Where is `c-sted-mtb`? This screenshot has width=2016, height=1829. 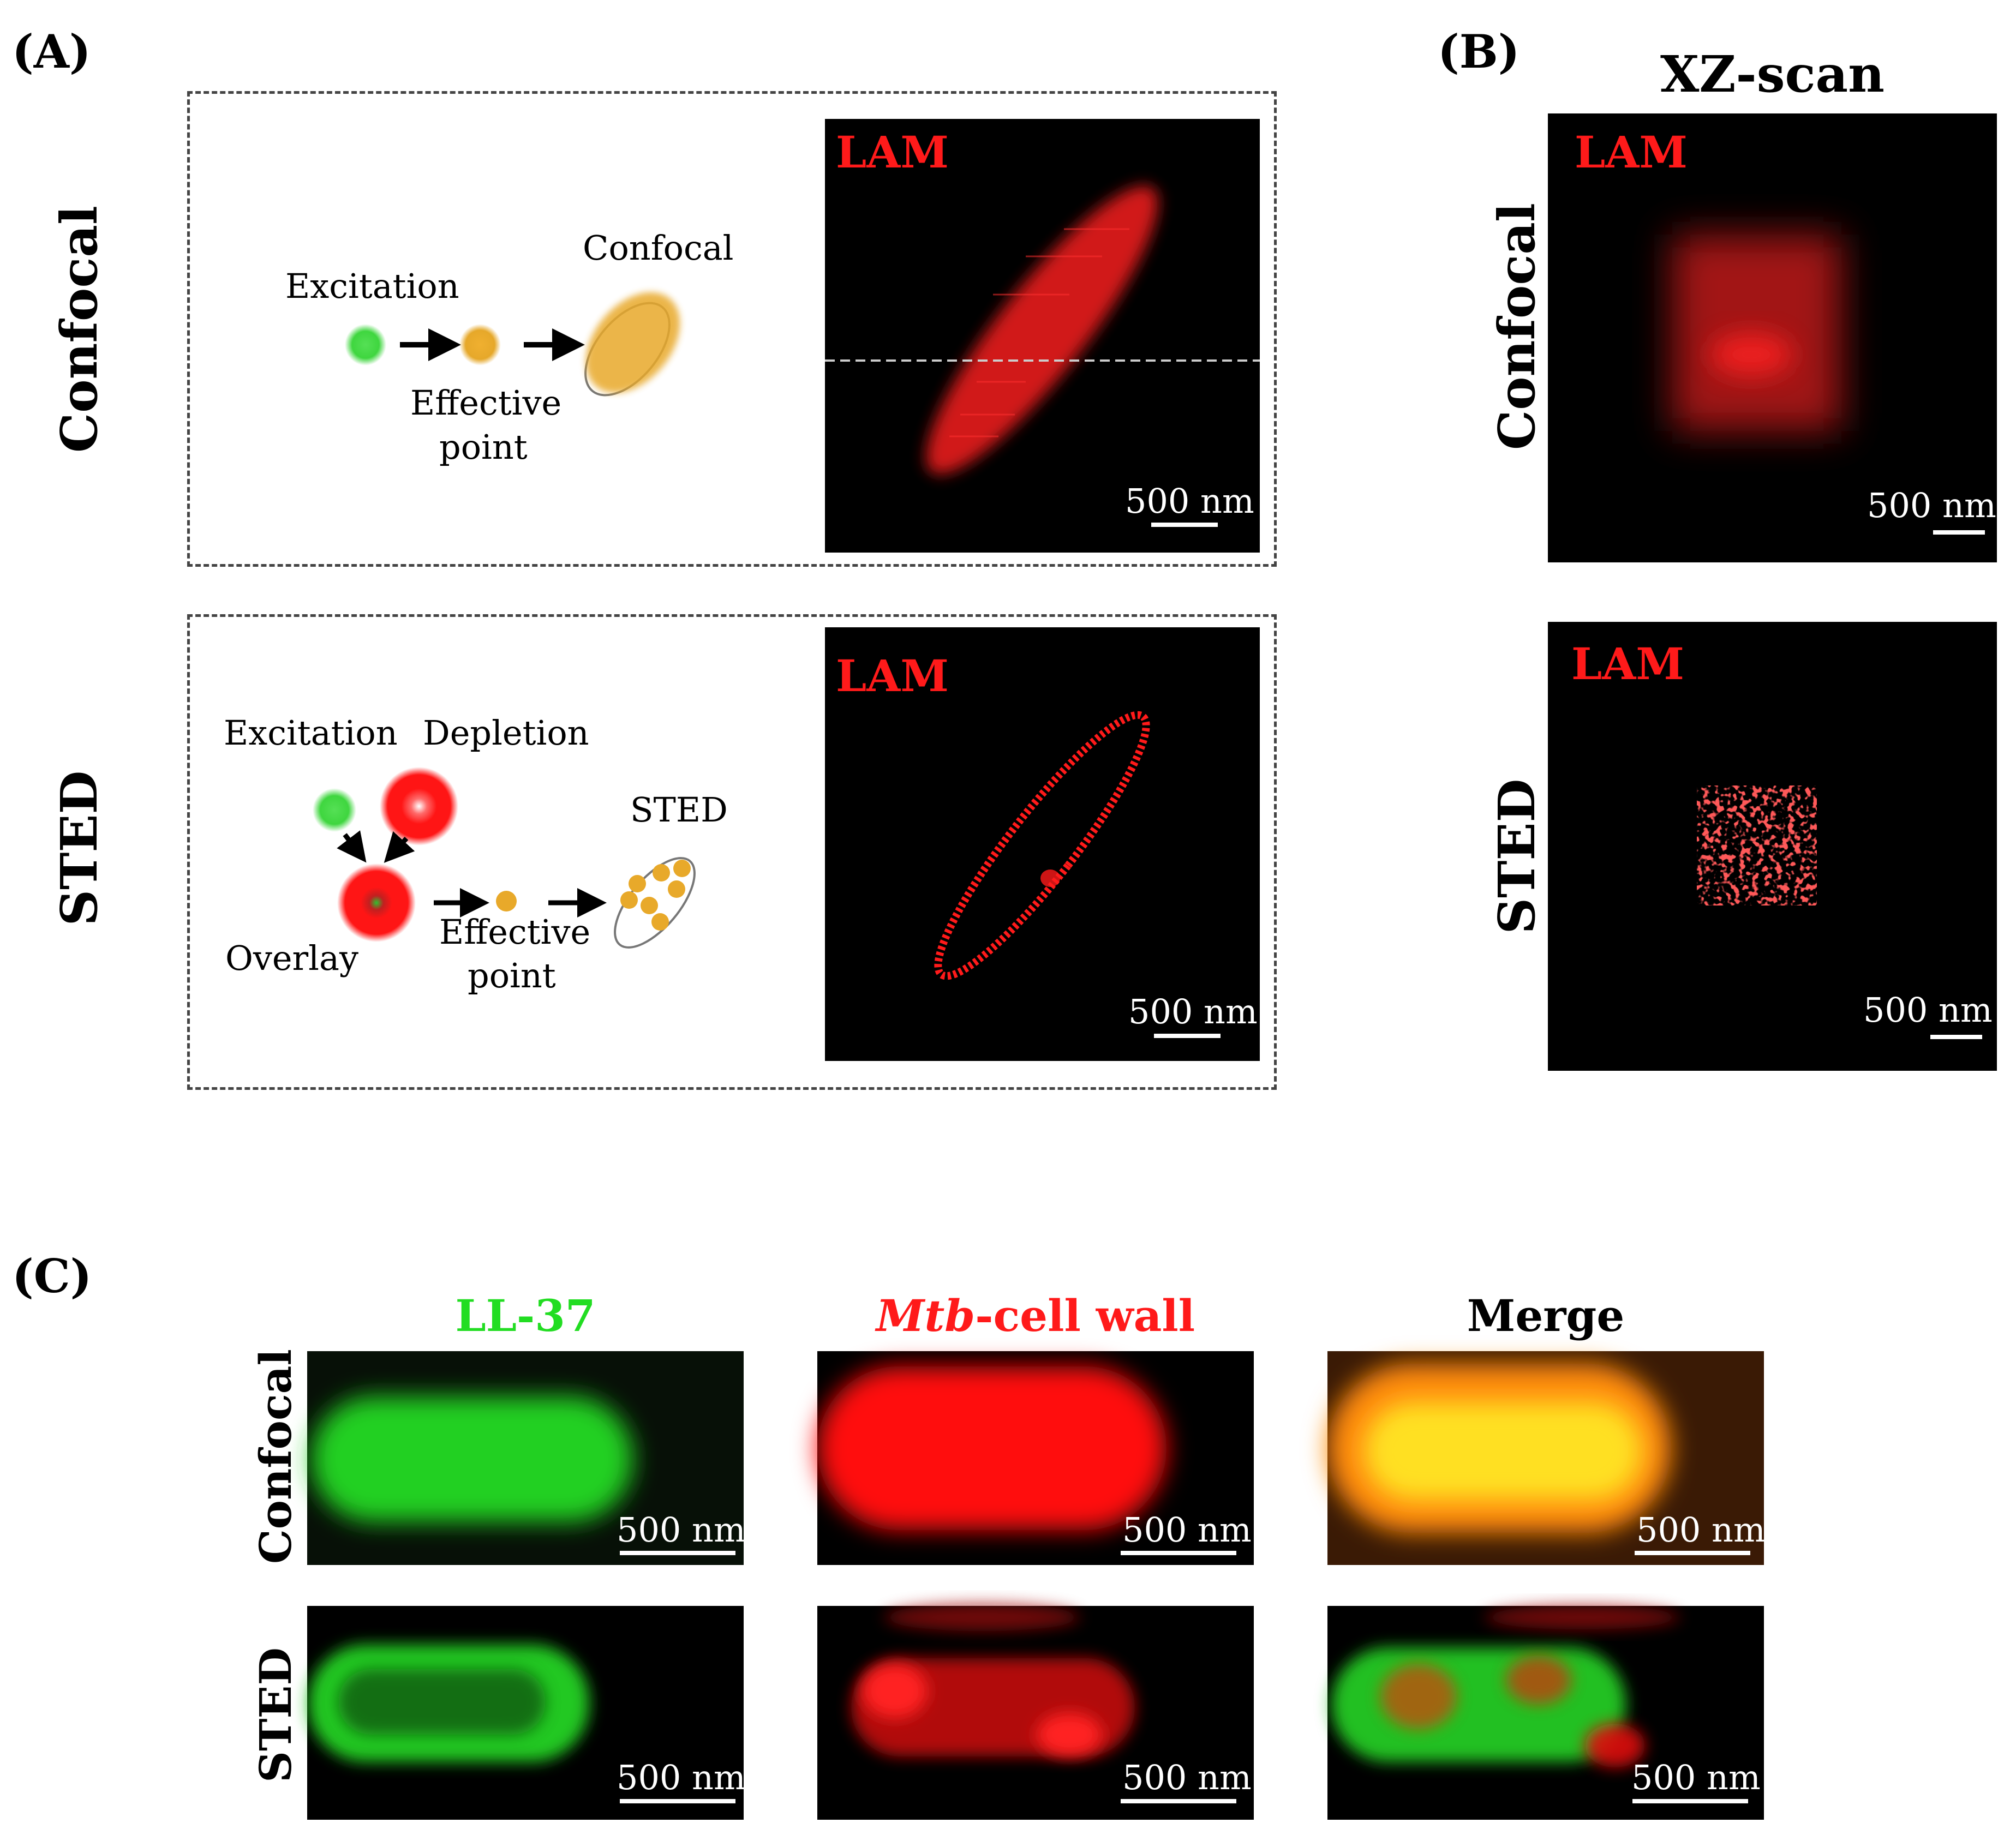 c-sted-mtb is located at coordinates (1035, 1712).